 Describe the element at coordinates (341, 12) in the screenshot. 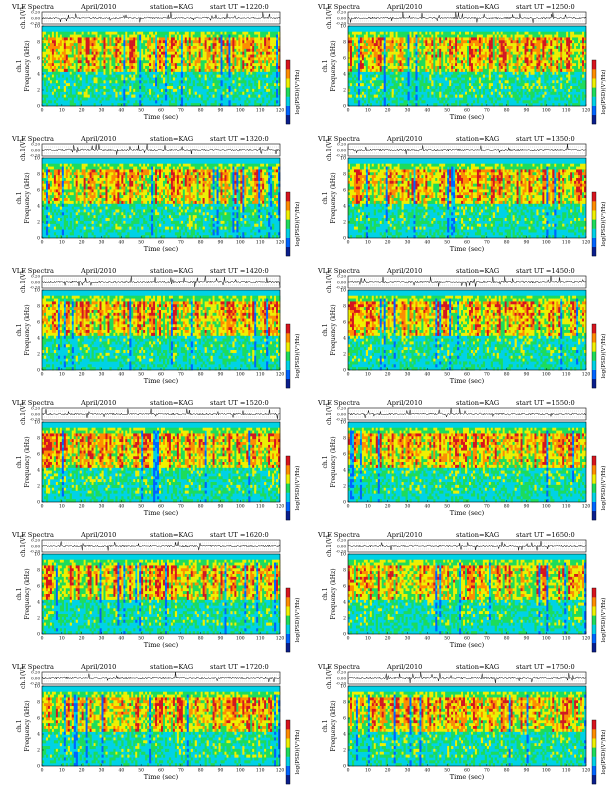

I see `waveform-tick-label: 0.20` at that location.